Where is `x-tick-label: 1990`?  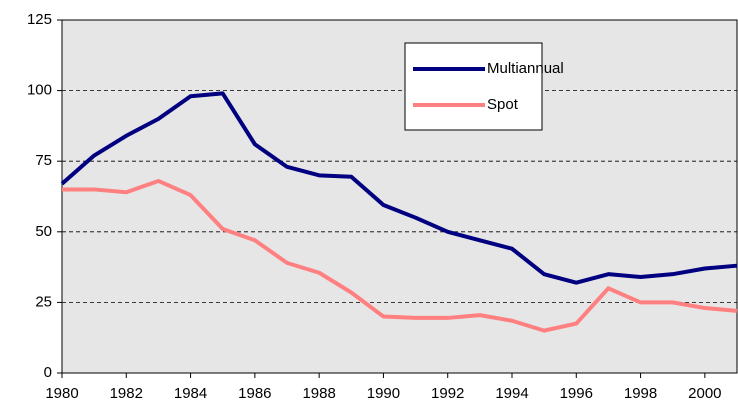
x-tick-label: 1990 is located at coordinates (383, 393).